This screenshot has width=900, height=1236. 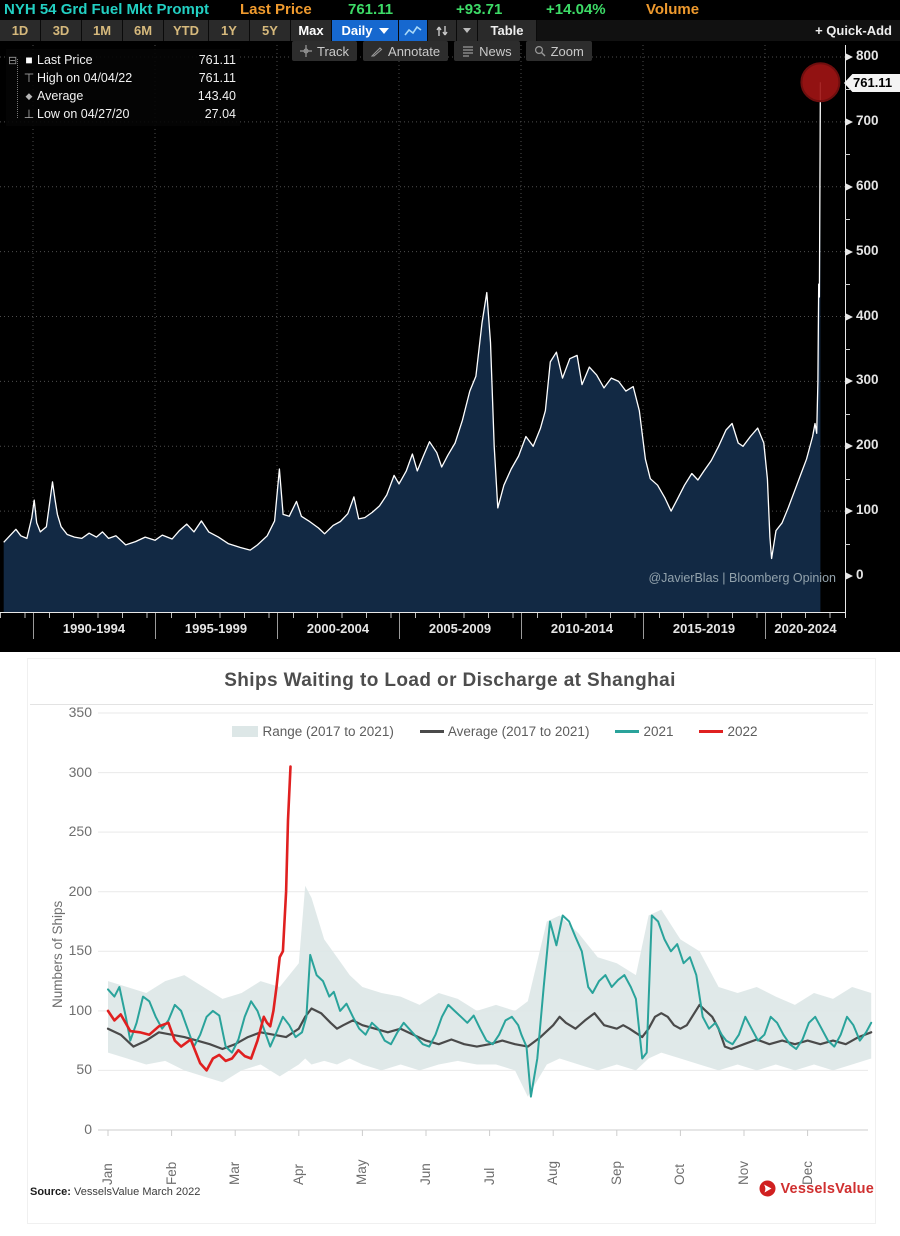 I want to click on range-button-3d: 3D, so click(x=61, y=30).